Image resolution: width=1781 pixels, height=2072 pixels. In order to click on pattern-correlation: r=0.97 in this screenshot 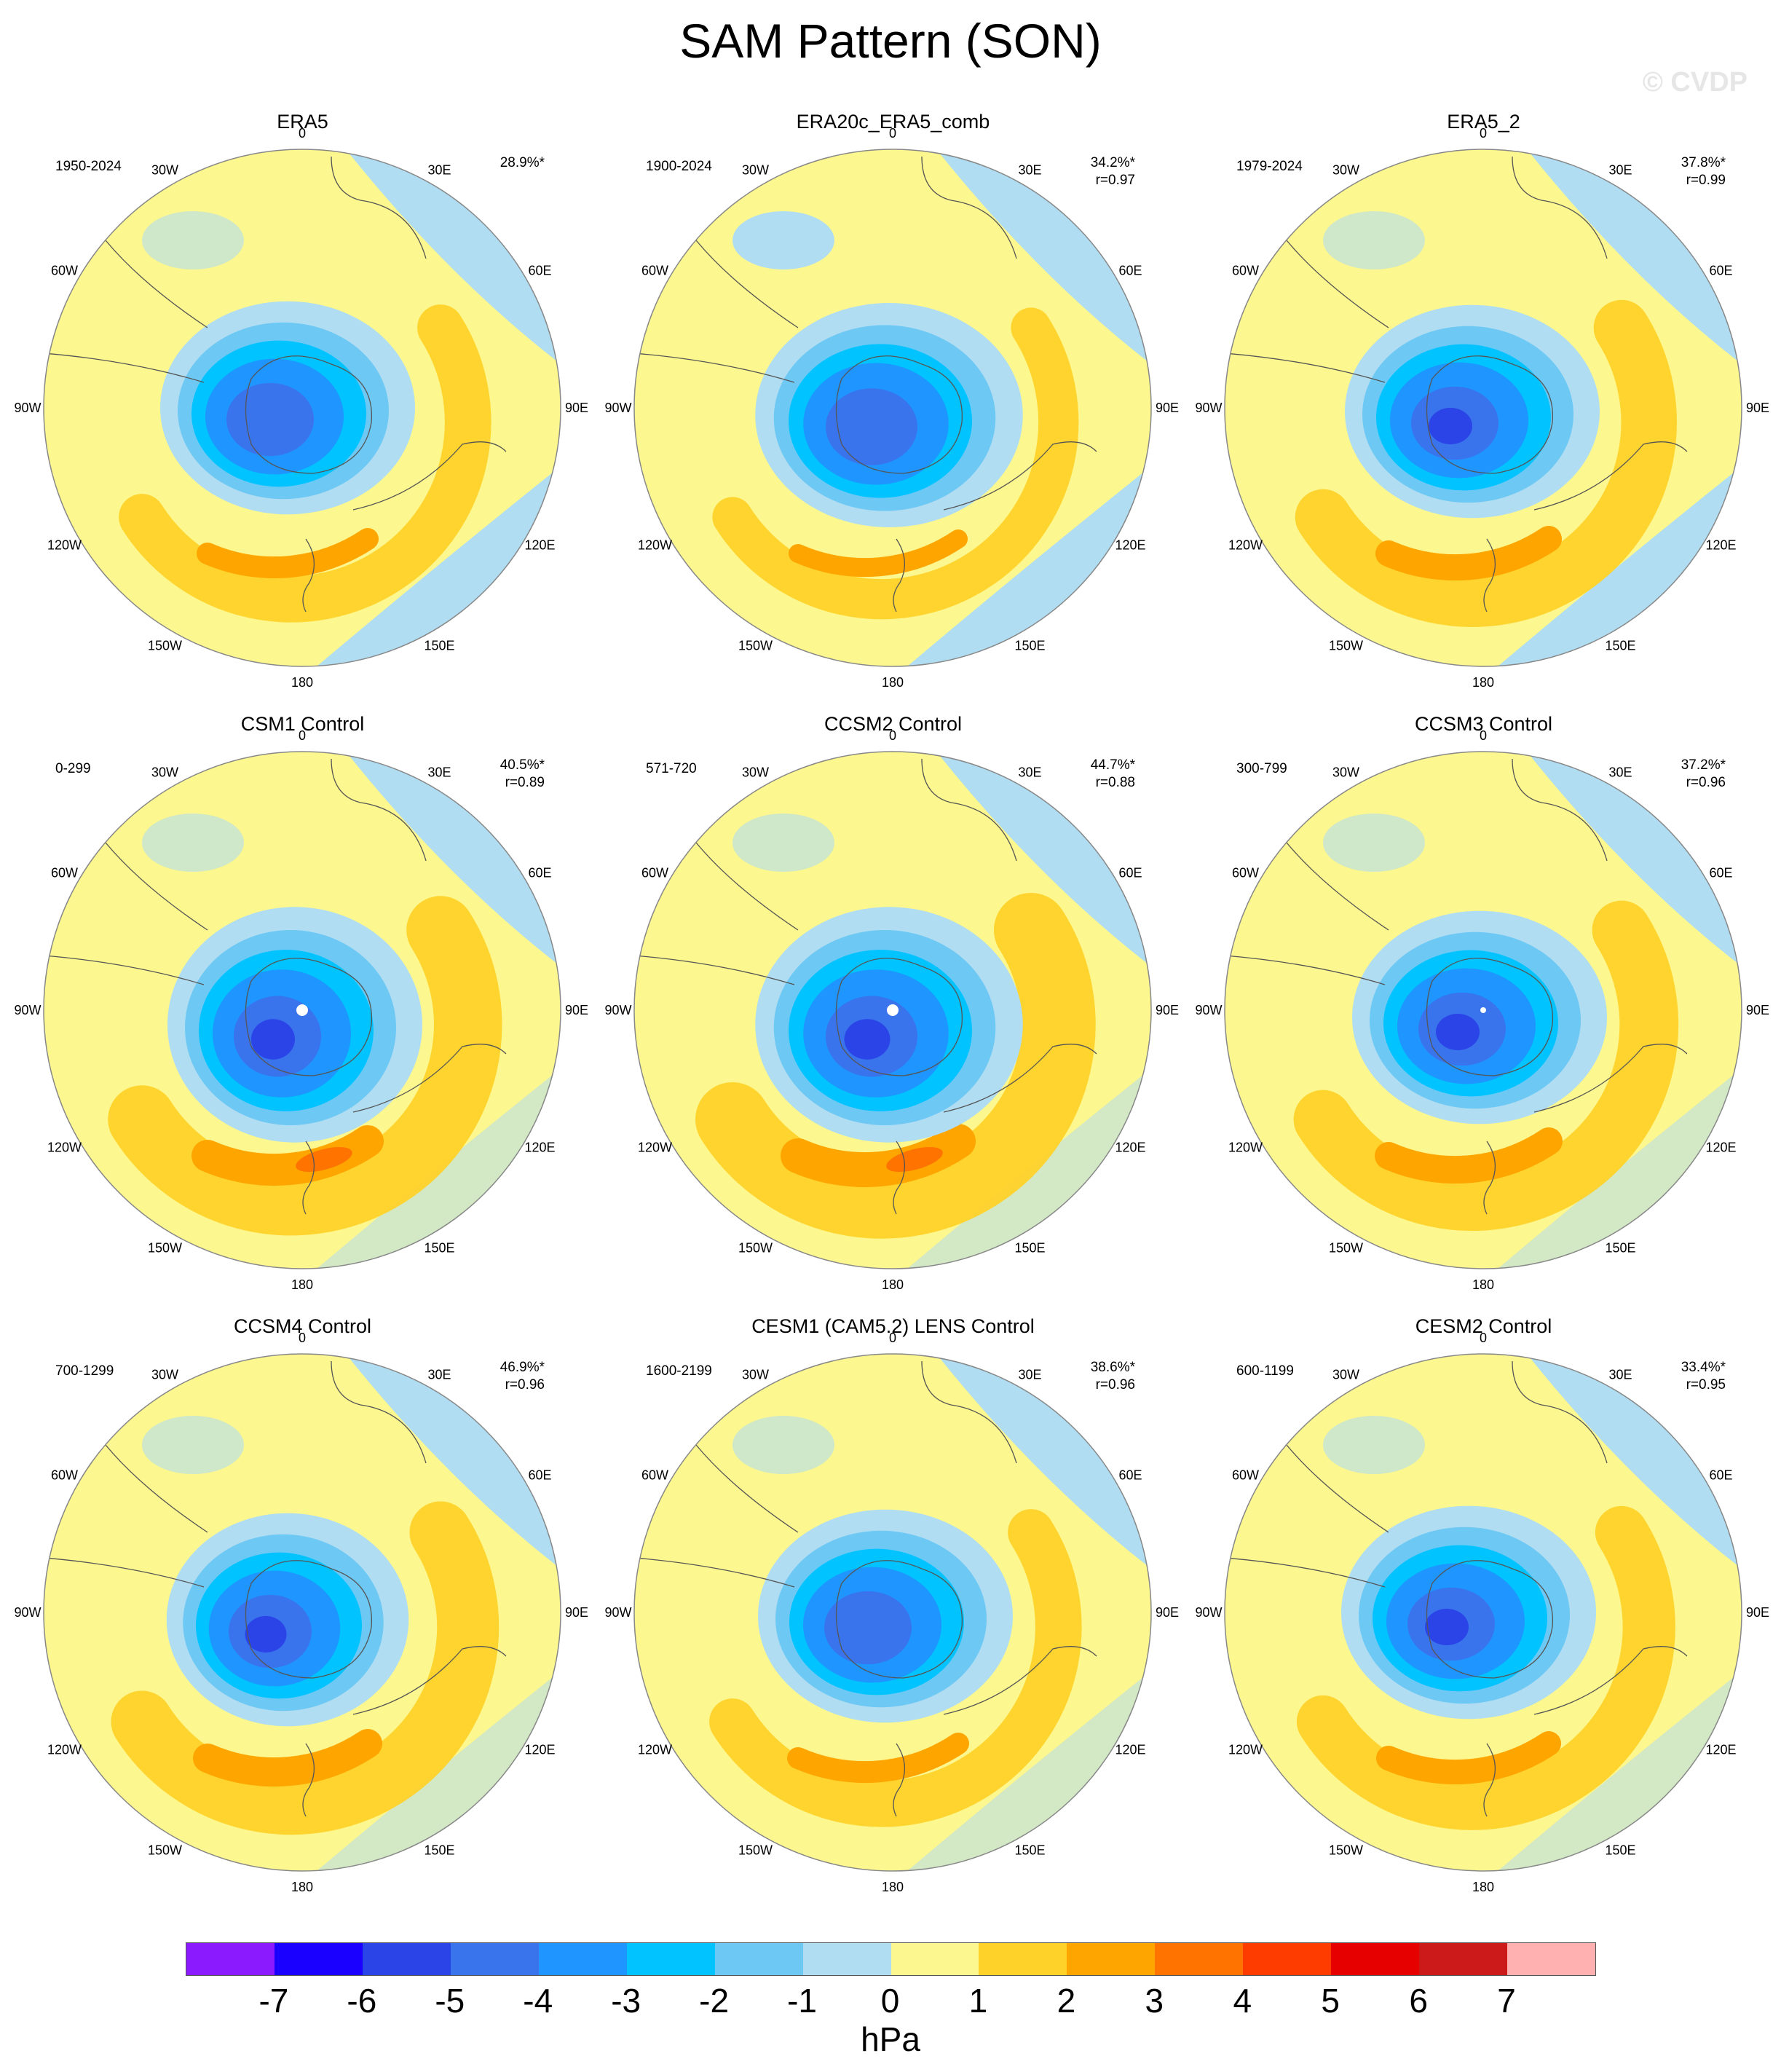, I will do `click(1115, 180)`.